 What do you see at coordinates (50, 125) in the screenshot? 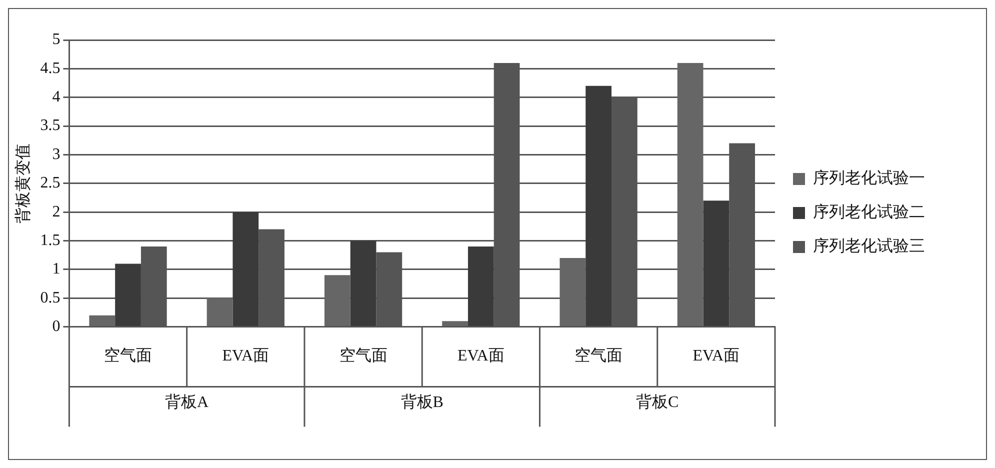
I see `y-tick-label: 3.5` at bounding box center [50, 125].